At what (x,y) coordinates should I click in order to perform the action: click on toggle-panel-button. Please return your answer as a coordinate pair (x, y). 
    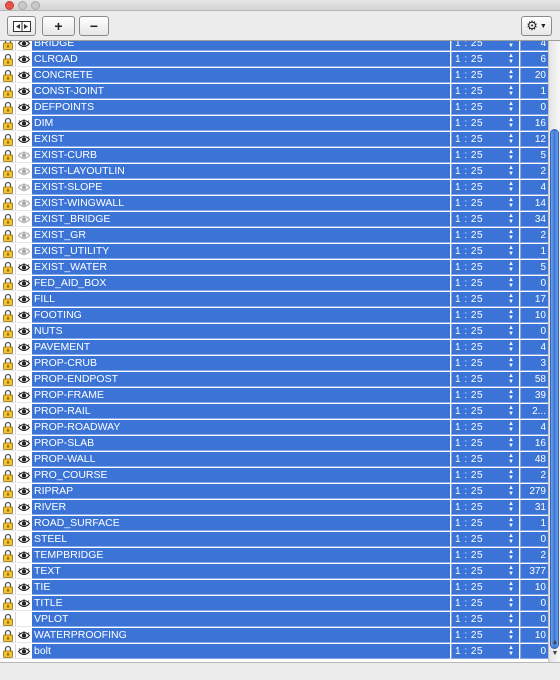
    Looking at the image, I should click on (21, 26).